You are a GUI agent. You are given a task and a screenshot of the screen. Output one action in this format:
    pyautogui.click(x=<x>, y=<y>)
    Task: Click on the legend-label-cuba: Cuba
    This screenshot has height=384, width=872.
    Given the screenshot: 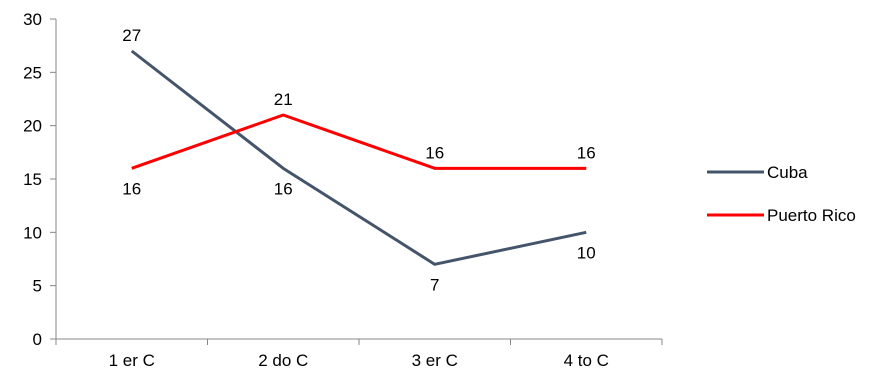 What is the action you would take?
    pyautogui.click(x=787, y=172)
    